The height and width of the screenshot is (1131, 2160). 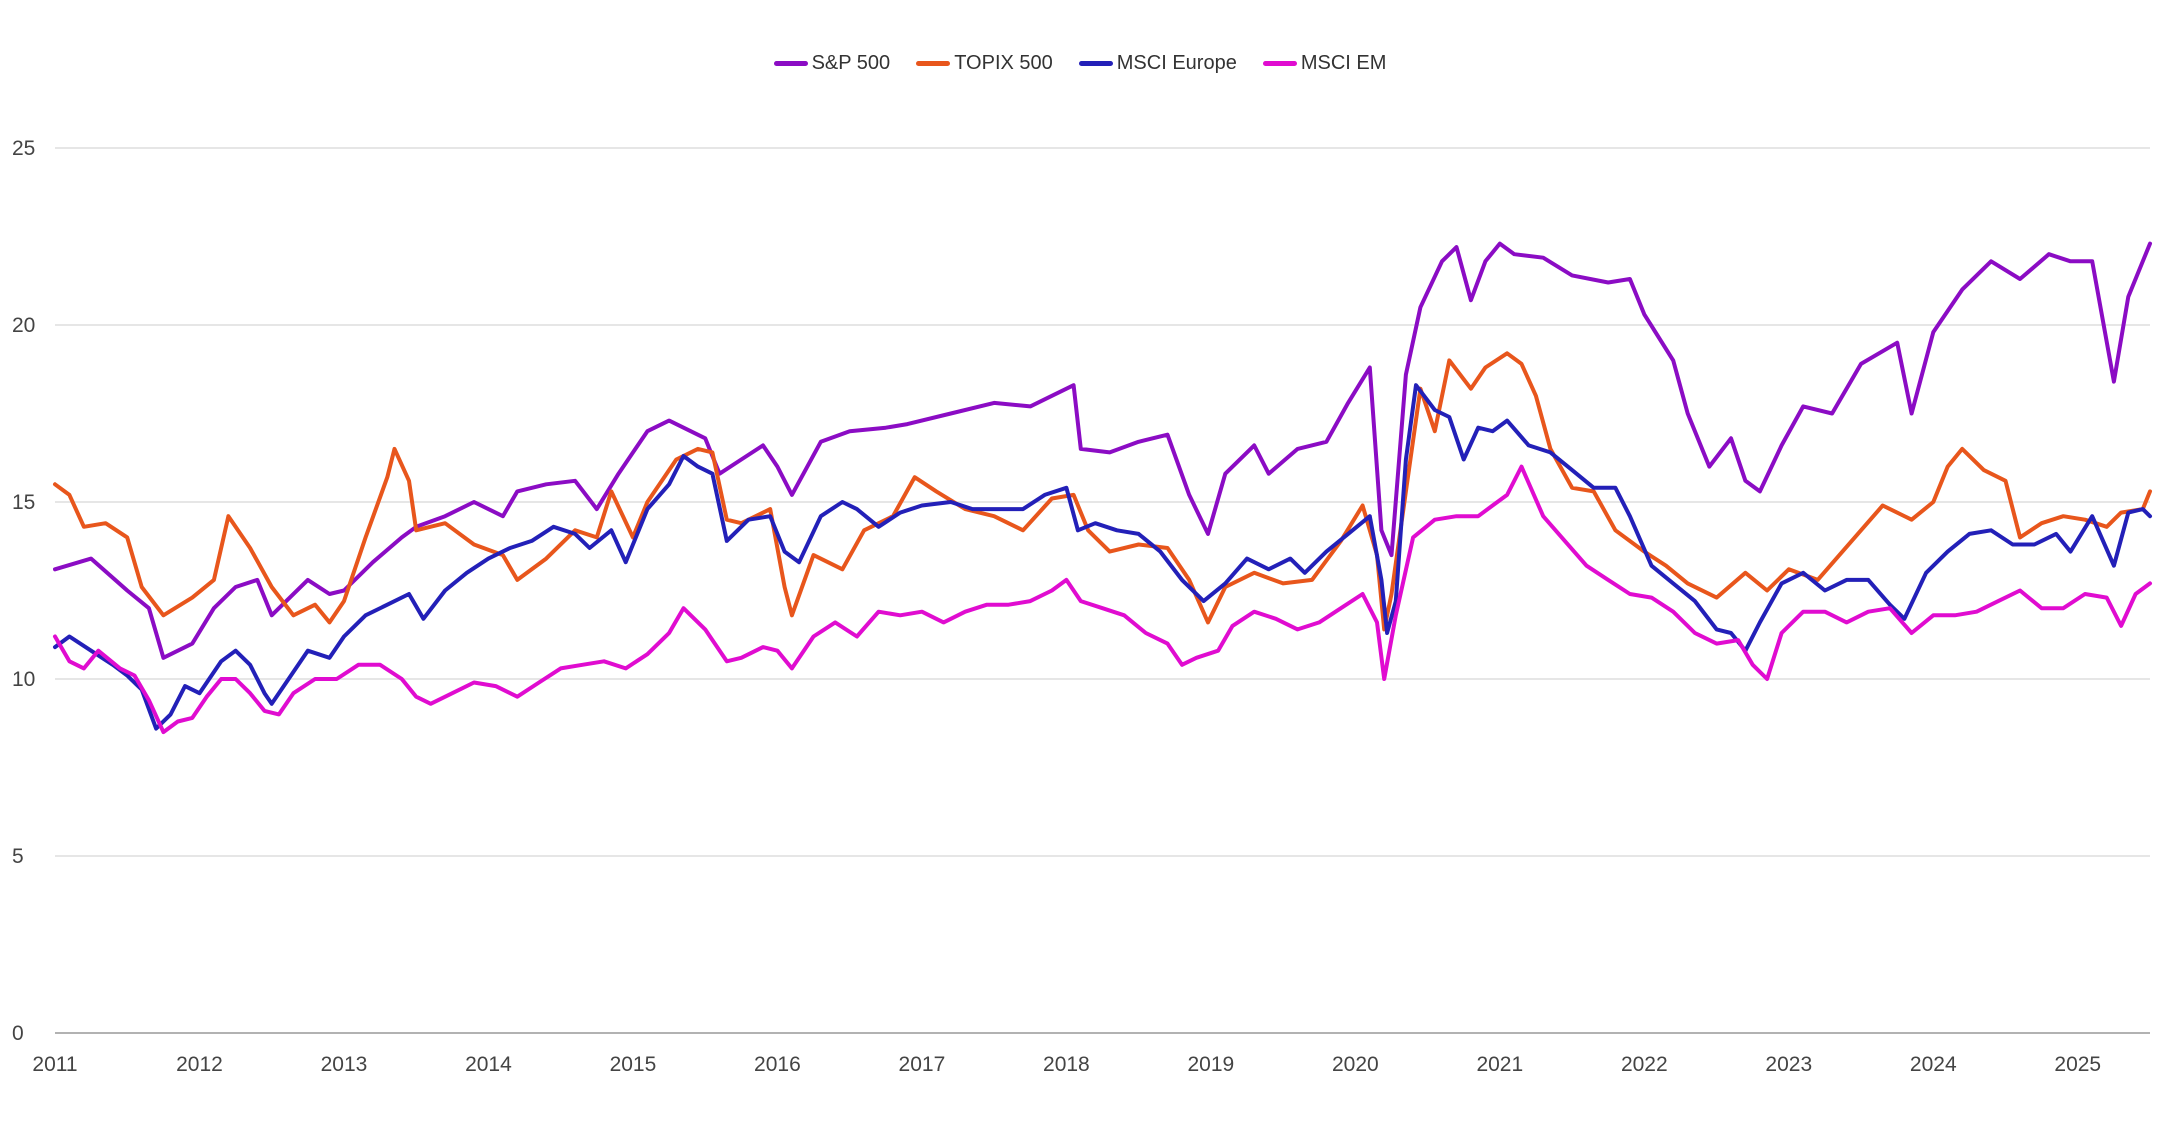 What do you see at coordinates (633, 1064) in the screenshot?
I see `x-tick-label: 2015` at bounding box center [633, 1064].